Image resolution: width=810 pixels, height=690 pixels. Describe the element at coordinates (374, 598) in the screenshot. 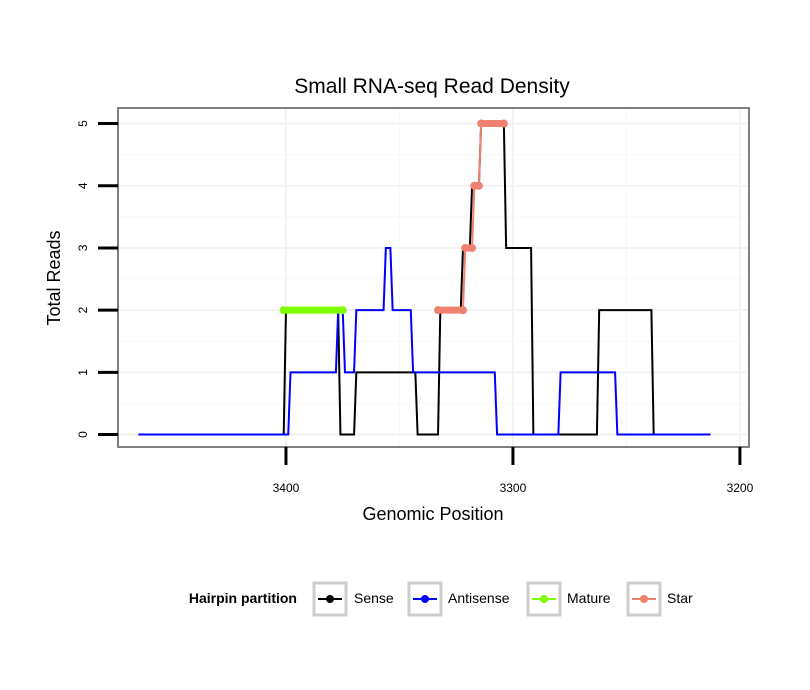

I see `legend-label-sense: Sense` at that location.